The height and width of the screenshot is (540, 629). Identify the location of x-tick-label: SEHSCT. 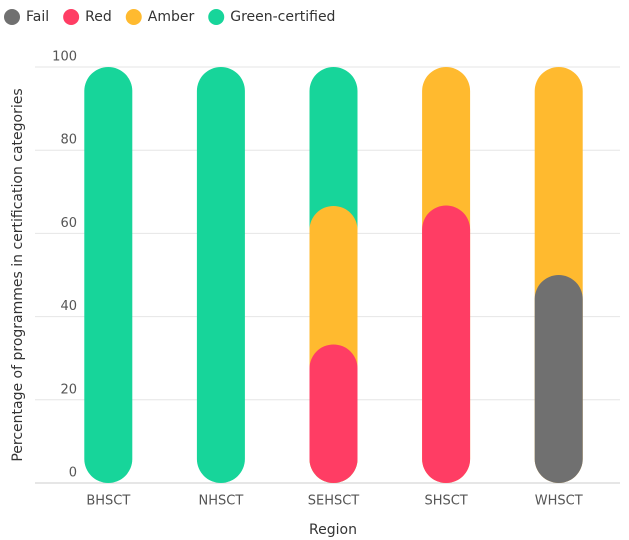
(334, 501).